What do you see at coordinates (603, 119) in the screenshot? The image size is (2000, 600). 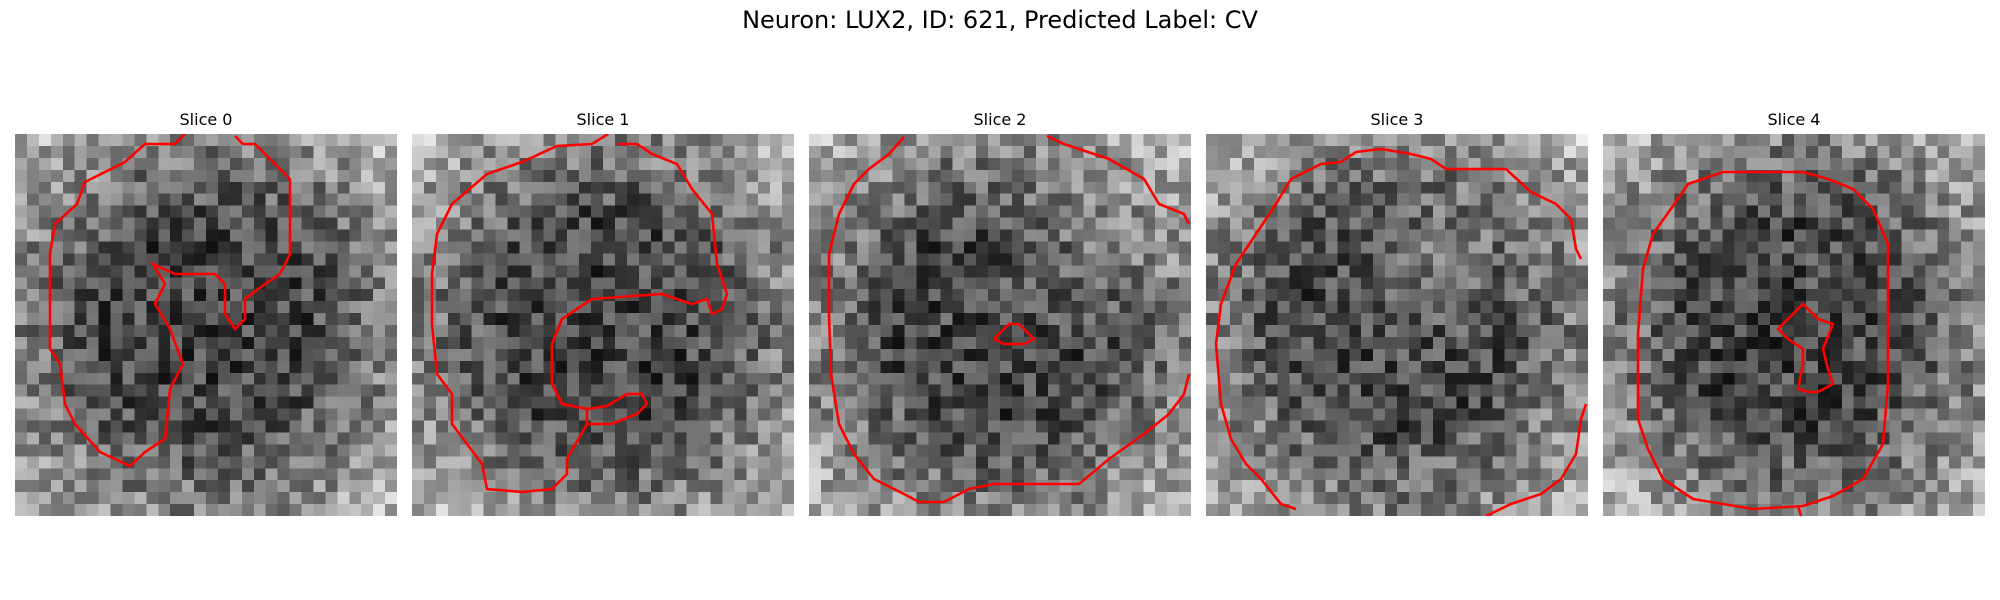 I see `slice-title: Slice 1` at bounding box center [603, 119].